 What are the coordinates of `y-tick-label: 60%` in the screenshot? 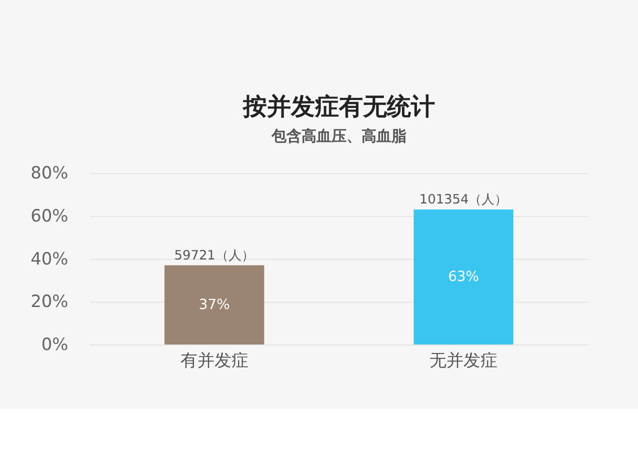 It's located at (49, 215).